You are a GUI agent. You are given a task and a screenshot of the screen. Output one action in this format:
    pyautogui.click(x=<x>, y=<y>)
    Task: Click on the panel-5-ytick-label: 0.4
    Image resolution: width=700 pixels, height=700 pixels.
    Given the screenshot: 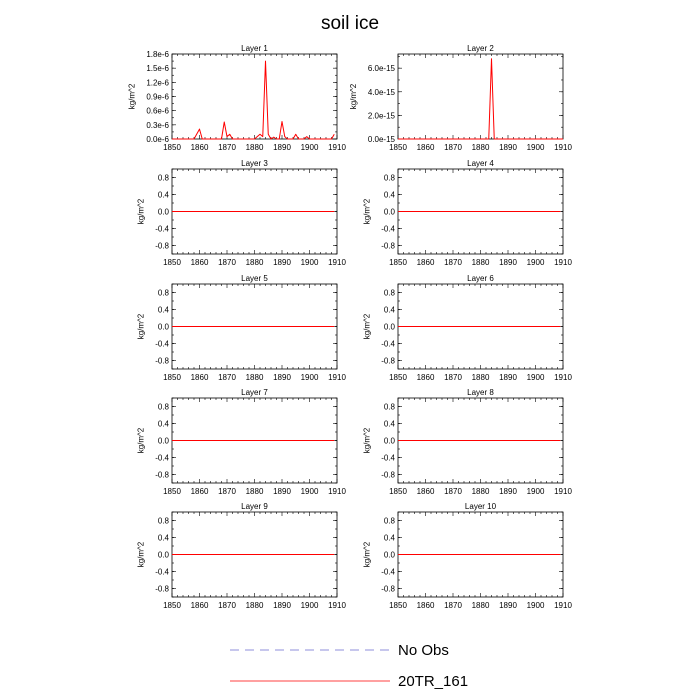 What is the action you would take?
    pyautogui.click(x=164, y=310)
    